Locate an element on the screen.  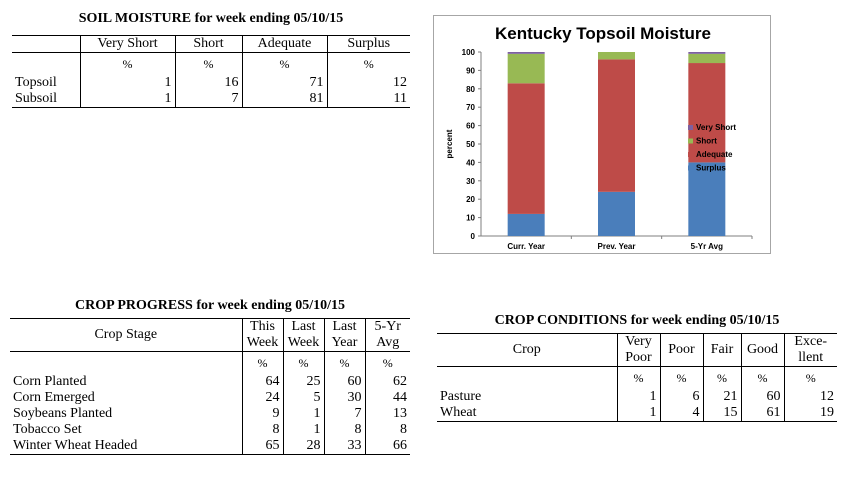
table-row: Topsoil 1 16 71 12 is located at coordinates (211, 82).